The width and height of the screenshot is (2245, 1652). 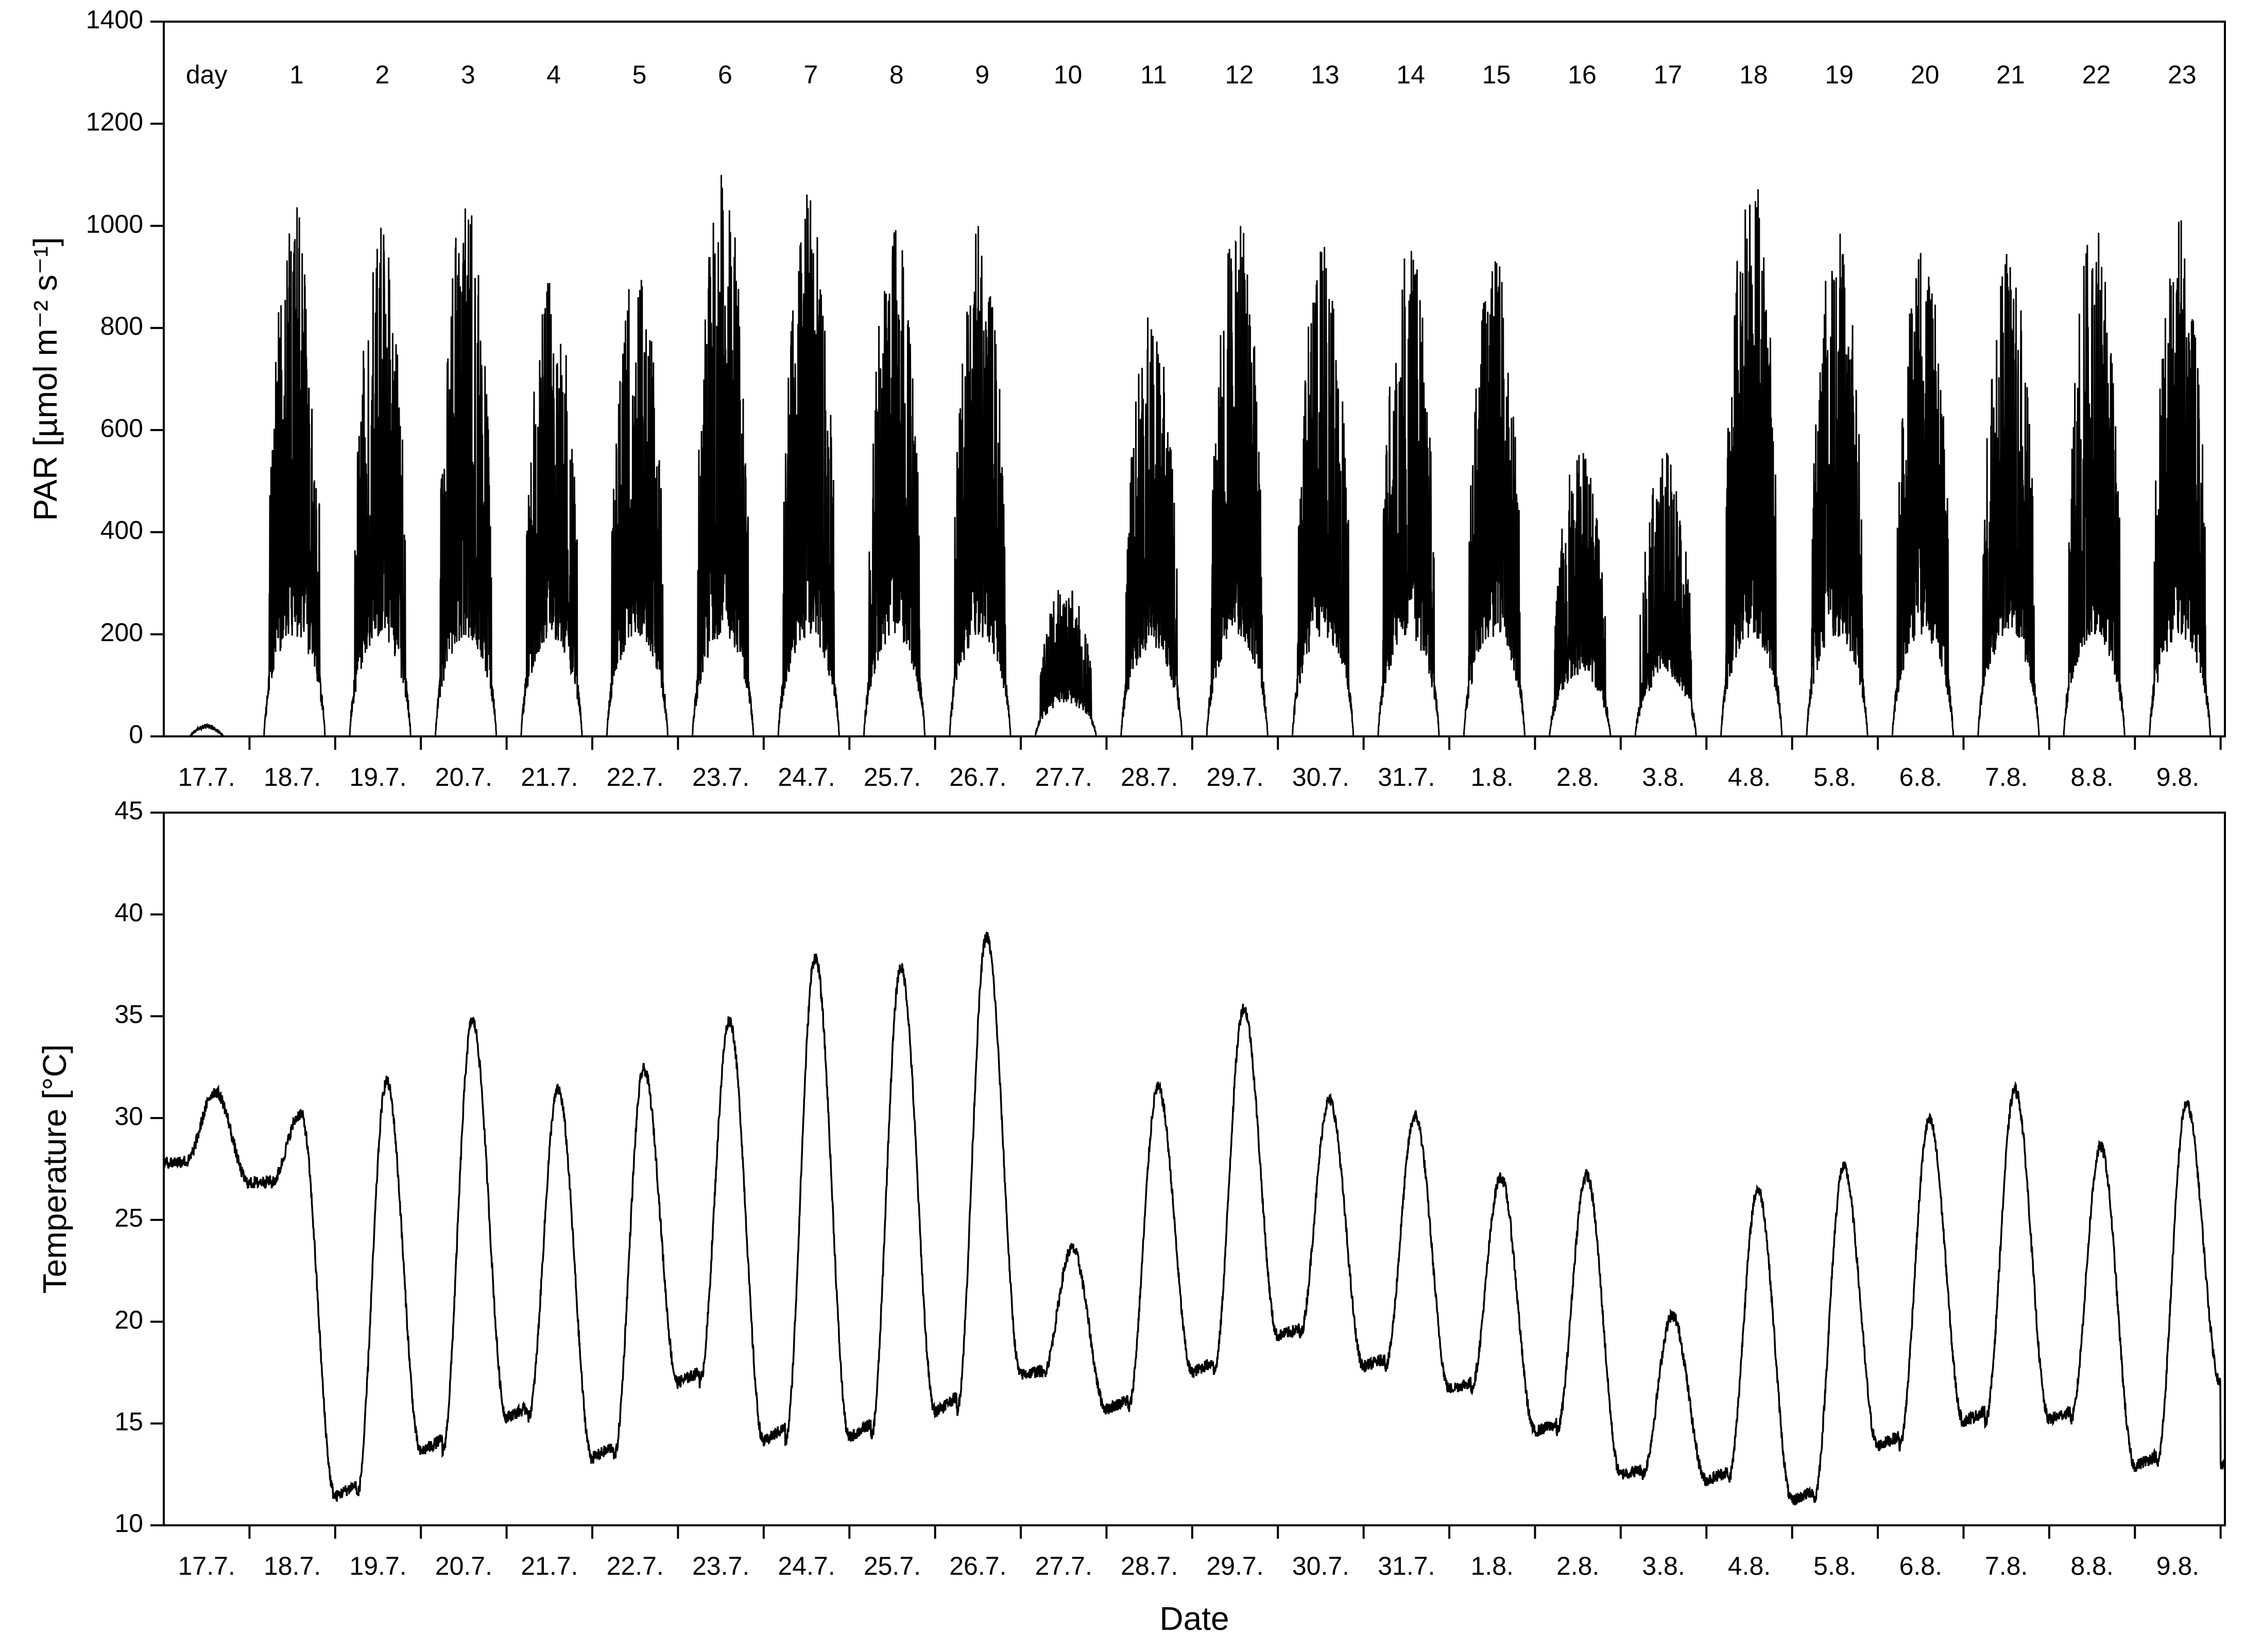 I want to click on temperature-x-tick-label: 1.8., so click(x=1492, y=1566).